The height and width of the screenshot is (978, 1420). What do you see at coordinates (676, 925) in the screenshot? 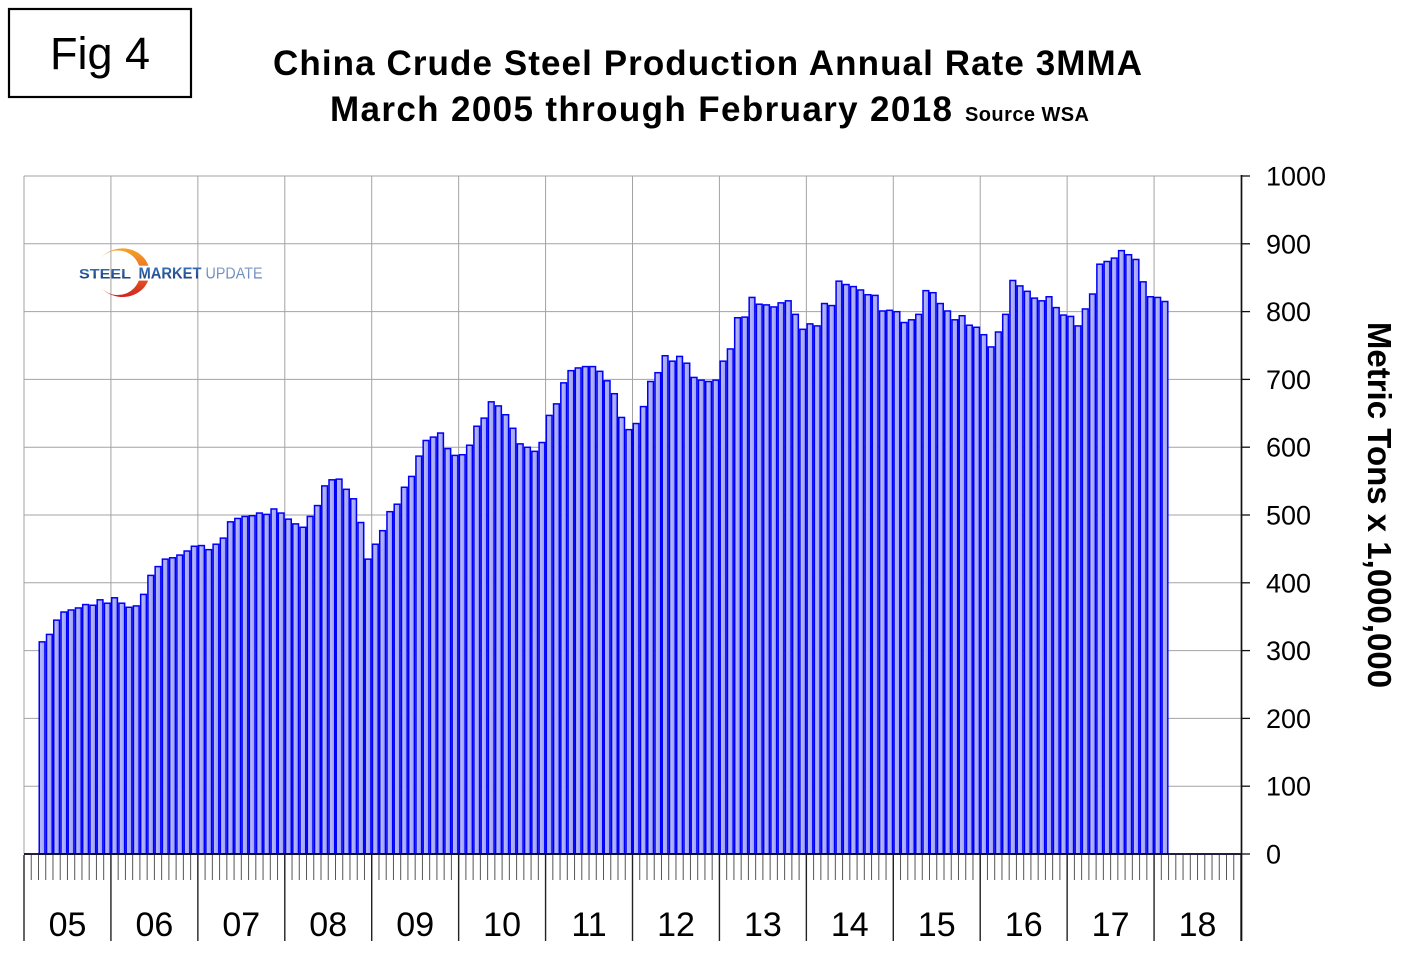
I see `svg-text: 12` at bounding box center [676, 925].